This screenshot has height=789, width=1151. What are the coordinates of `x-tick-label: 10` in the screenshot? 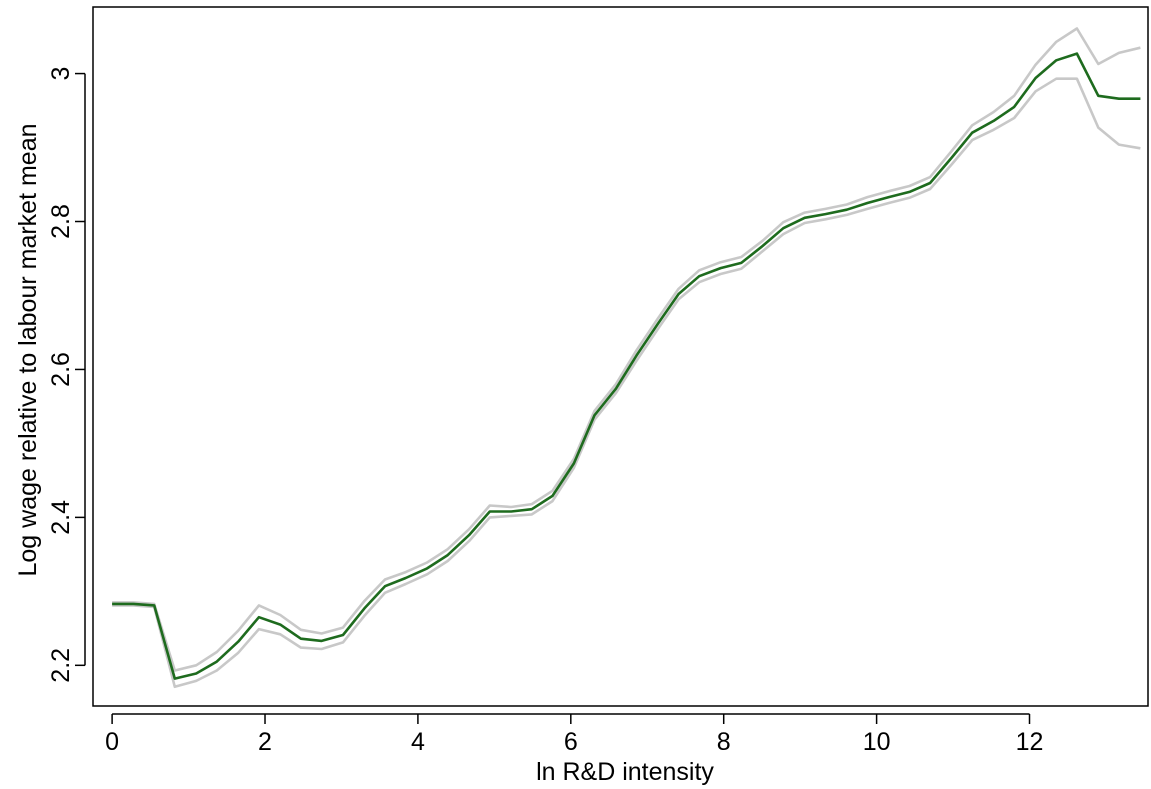 It's located at (877, 742).